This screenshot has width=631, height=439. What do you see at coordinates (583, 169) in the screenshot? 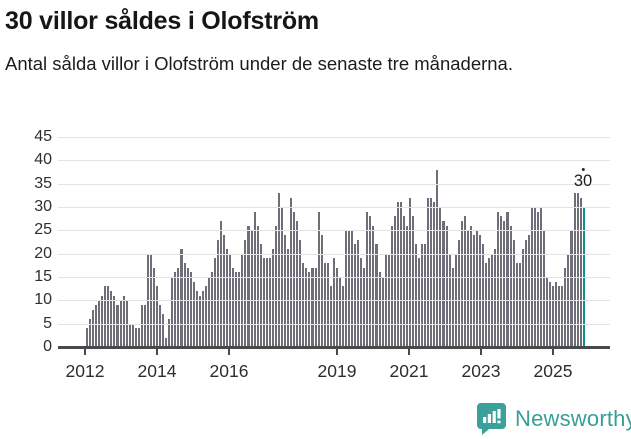
I see `annotation-dot-icon` at bounding box center [583, 169].